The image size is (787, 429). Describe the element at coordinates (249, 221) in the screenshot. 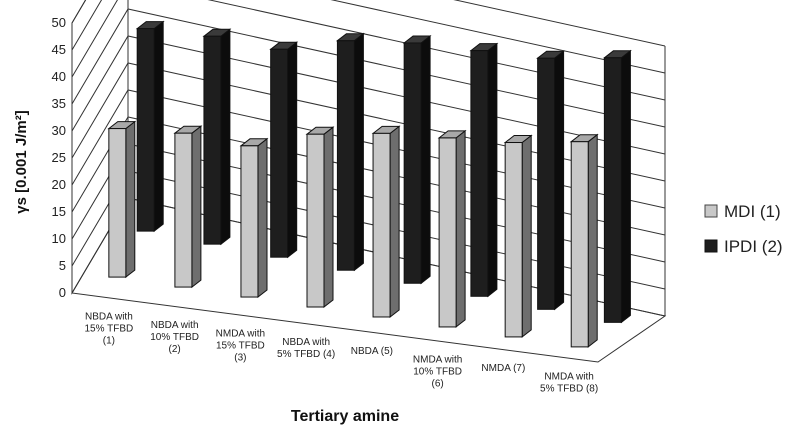

I see `bar-mdi-3-front` at that location.